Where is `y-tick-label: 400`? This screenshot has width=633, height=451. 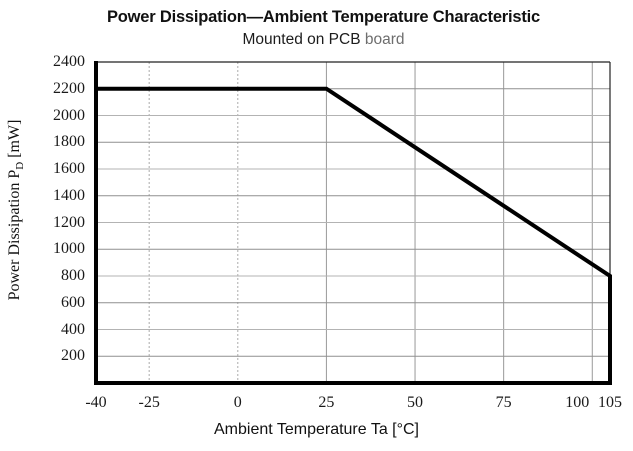 y-tick-label: 400 is located at coordinates (73, 329).